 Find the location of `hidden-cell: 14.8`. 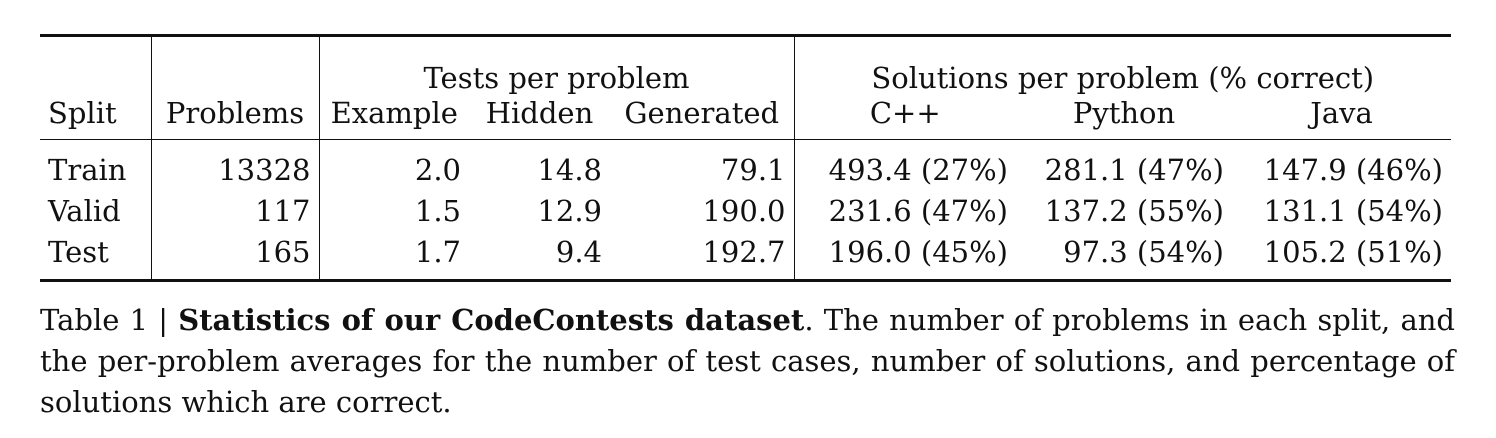

hidden-cell: 14.8 is located at coordinates (569, 170).